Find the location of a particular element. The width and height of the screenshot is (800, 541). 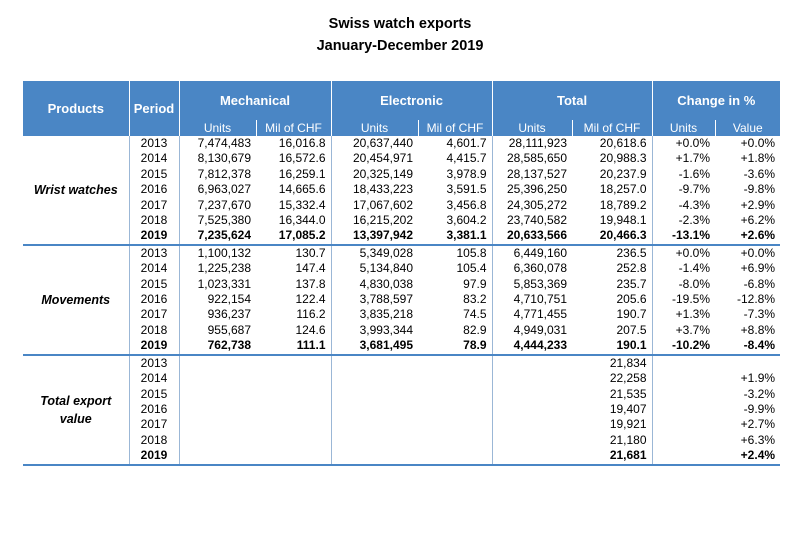

table-row: 2016 19,407 -9.9% is located at coordinates (401, 409).